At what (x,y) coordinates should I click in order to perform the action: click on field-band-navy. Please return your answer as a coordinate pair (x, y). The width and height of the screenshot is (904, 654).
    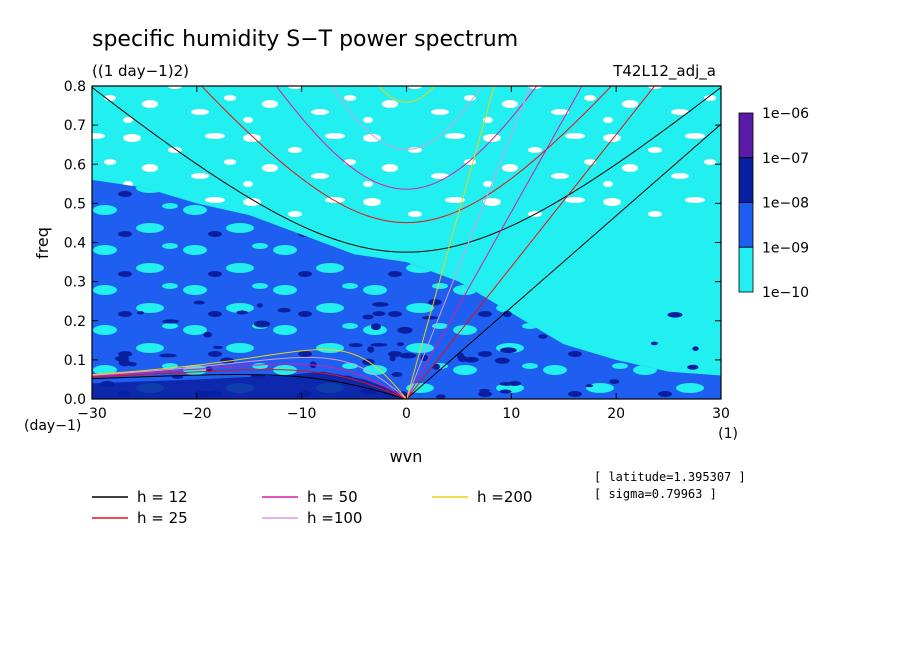
    Looking at the image, I should click on (249, 385).